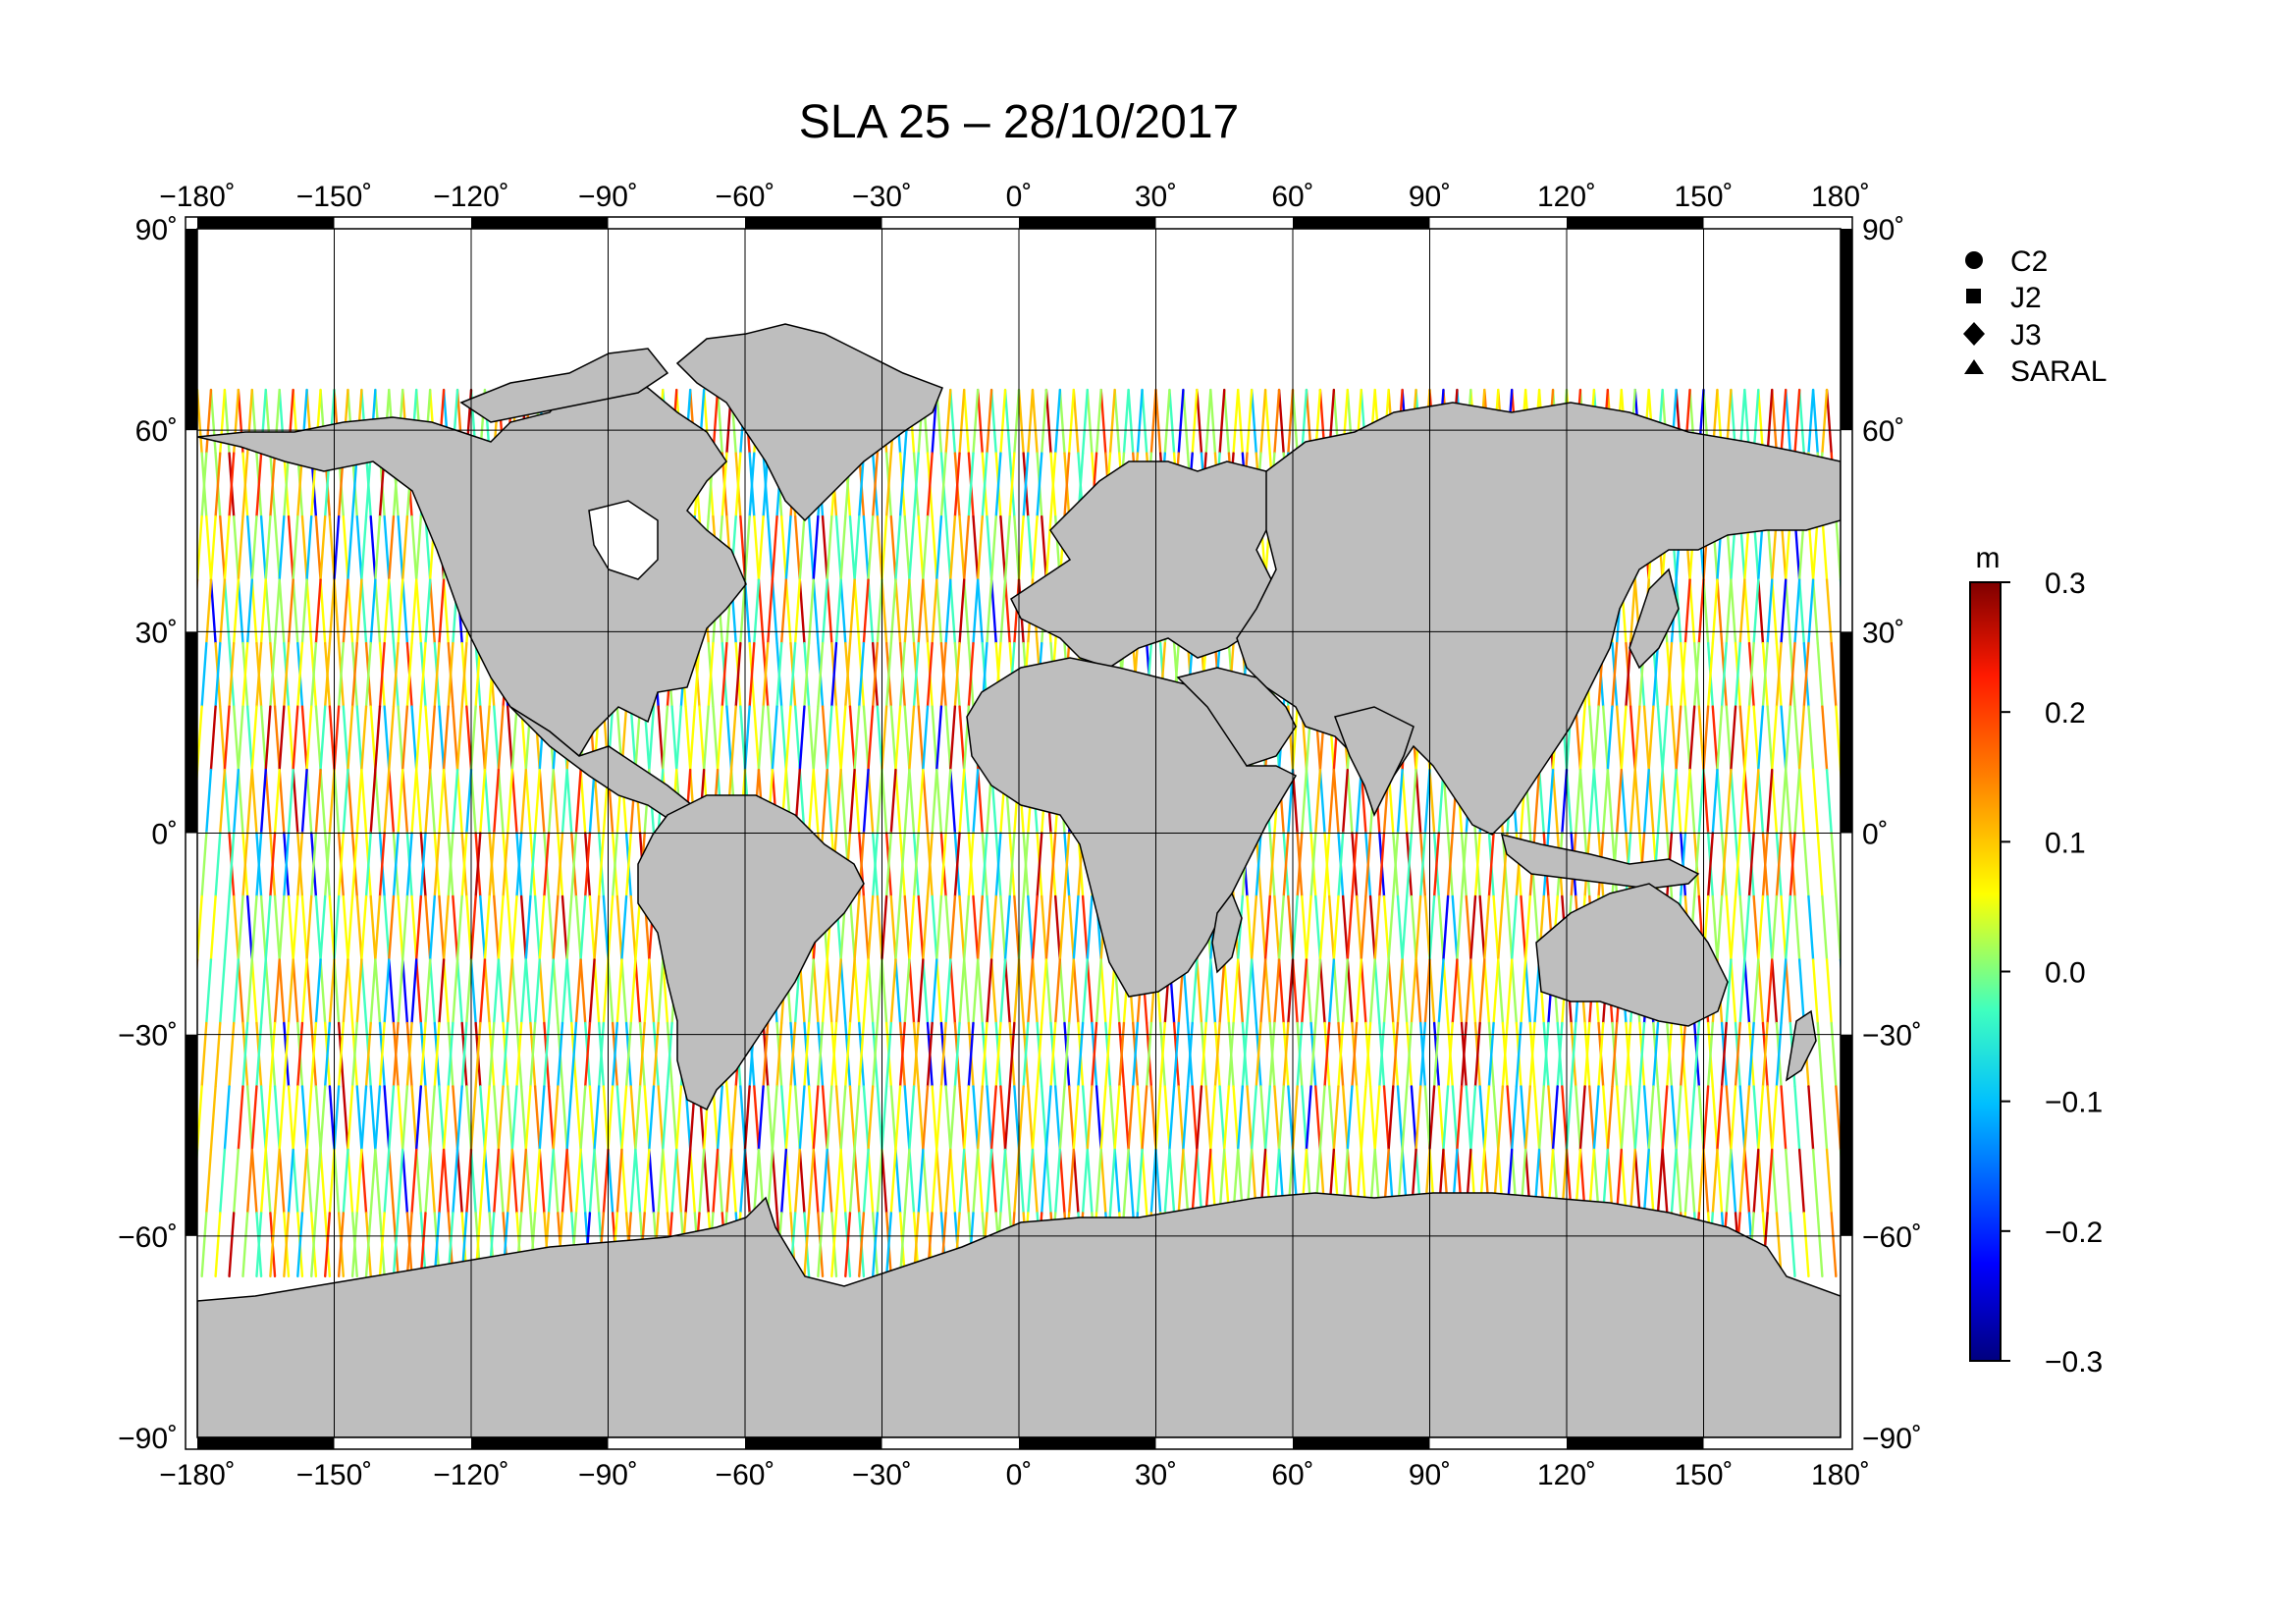  What do you see at coordinates (197, 1475) in the screenshot?
I see `lon-tick-label: −180˚` at bounding box center [197, 1475].